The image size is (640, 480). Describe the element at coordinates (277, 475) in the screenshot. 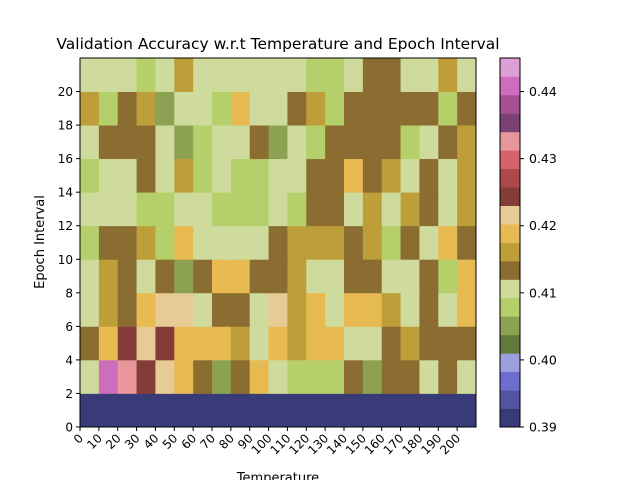

I see `x-axis-label: Temperature` at that location.